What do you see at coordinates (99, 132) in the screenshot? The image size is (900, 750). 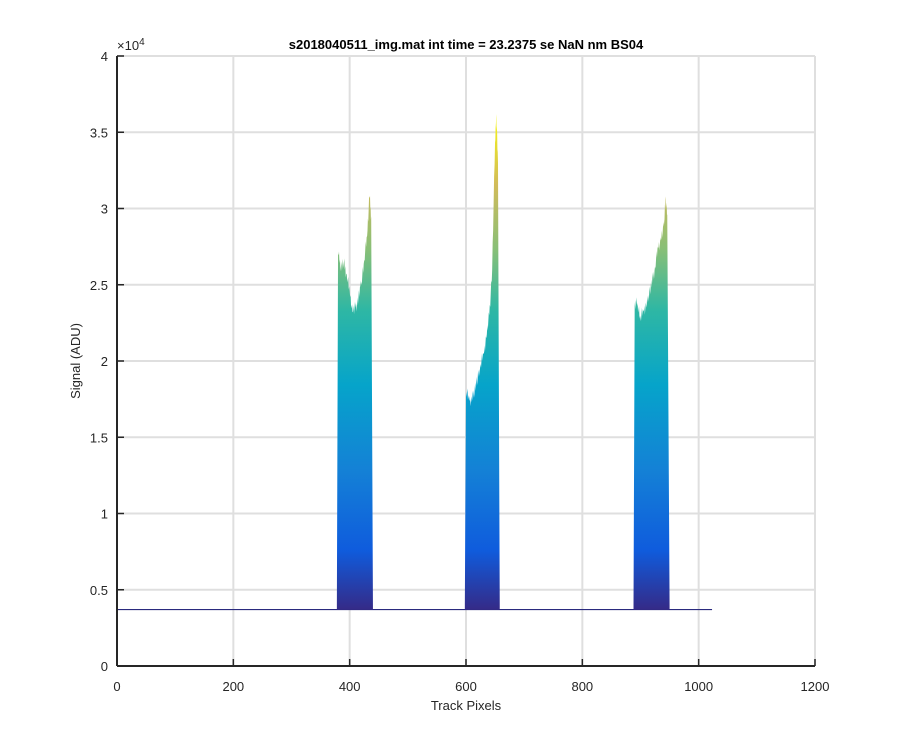 I see `y-tick-label: 3.5` at bounding box center [99, 132].